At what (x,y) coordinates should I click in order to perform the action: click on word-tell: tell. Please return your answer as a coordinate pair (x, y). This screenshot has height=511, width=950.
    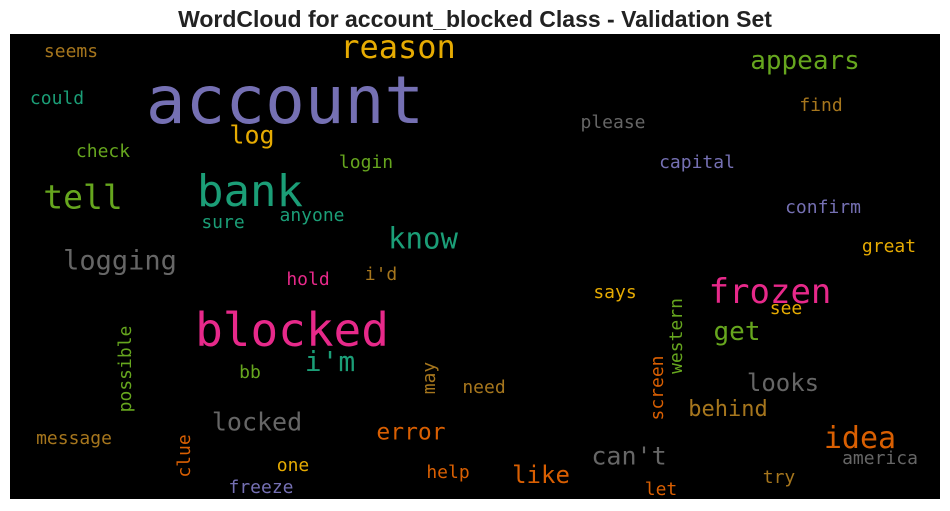
    Looking at the image, I should click on (83, 197).